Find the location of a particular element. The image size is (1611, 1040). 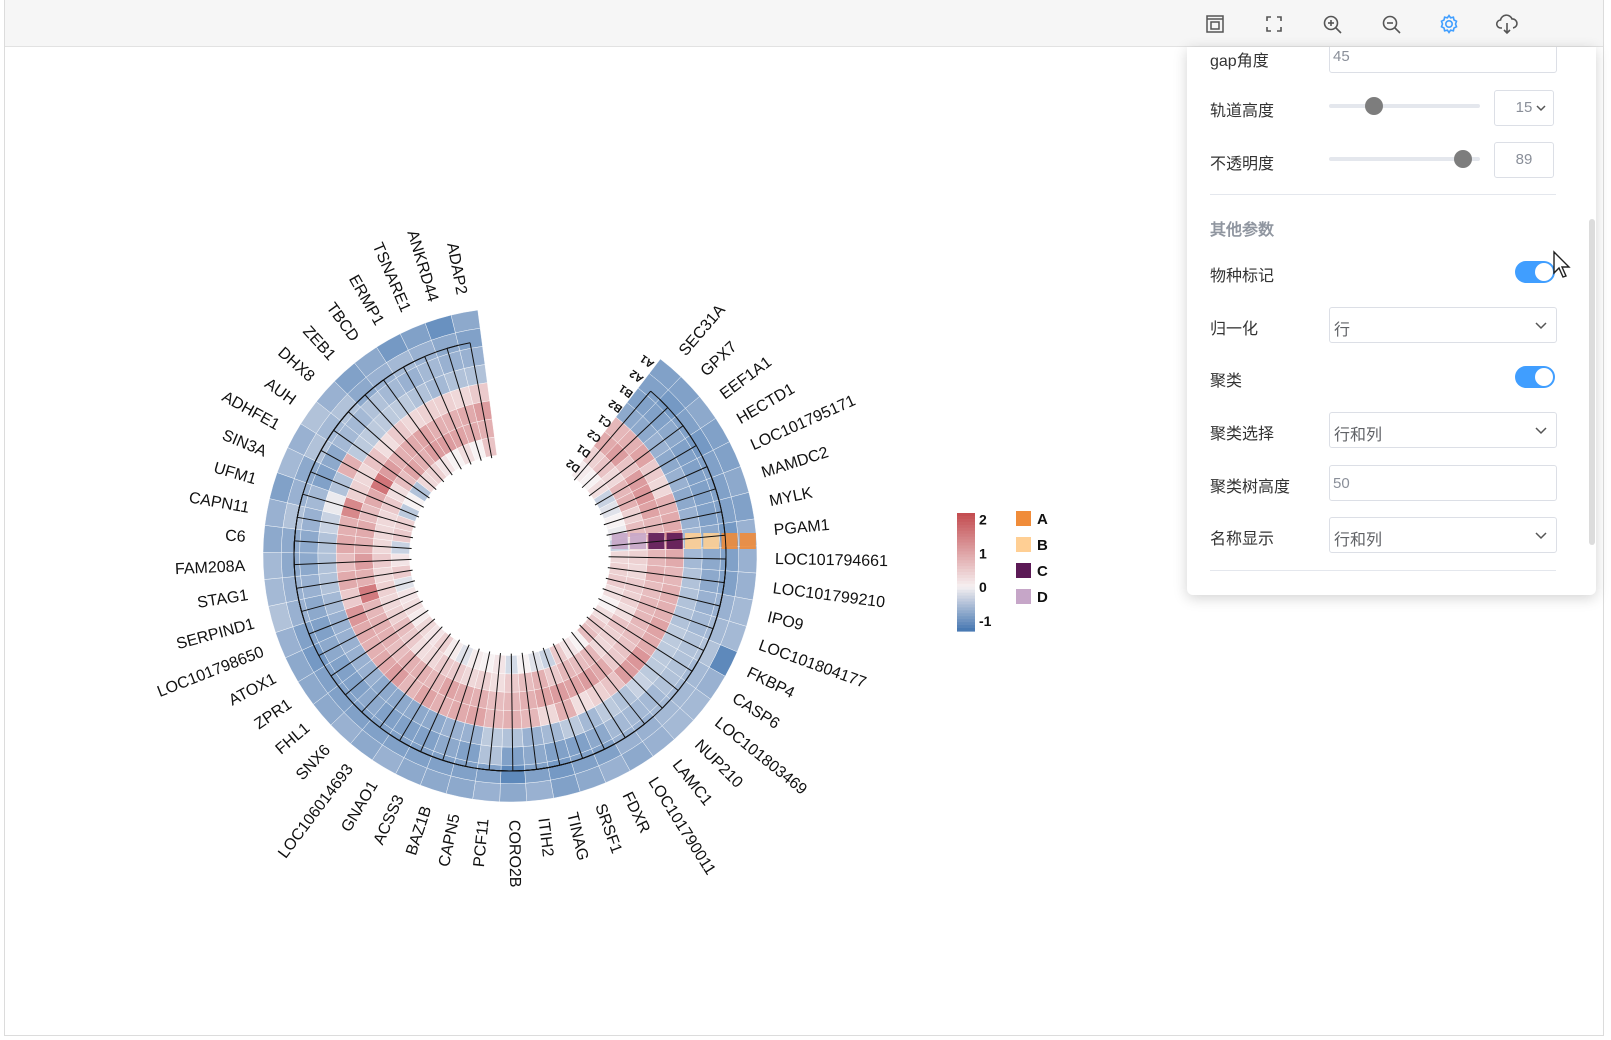

color-scale-tick: 2 is located at coordinates (983, 520).